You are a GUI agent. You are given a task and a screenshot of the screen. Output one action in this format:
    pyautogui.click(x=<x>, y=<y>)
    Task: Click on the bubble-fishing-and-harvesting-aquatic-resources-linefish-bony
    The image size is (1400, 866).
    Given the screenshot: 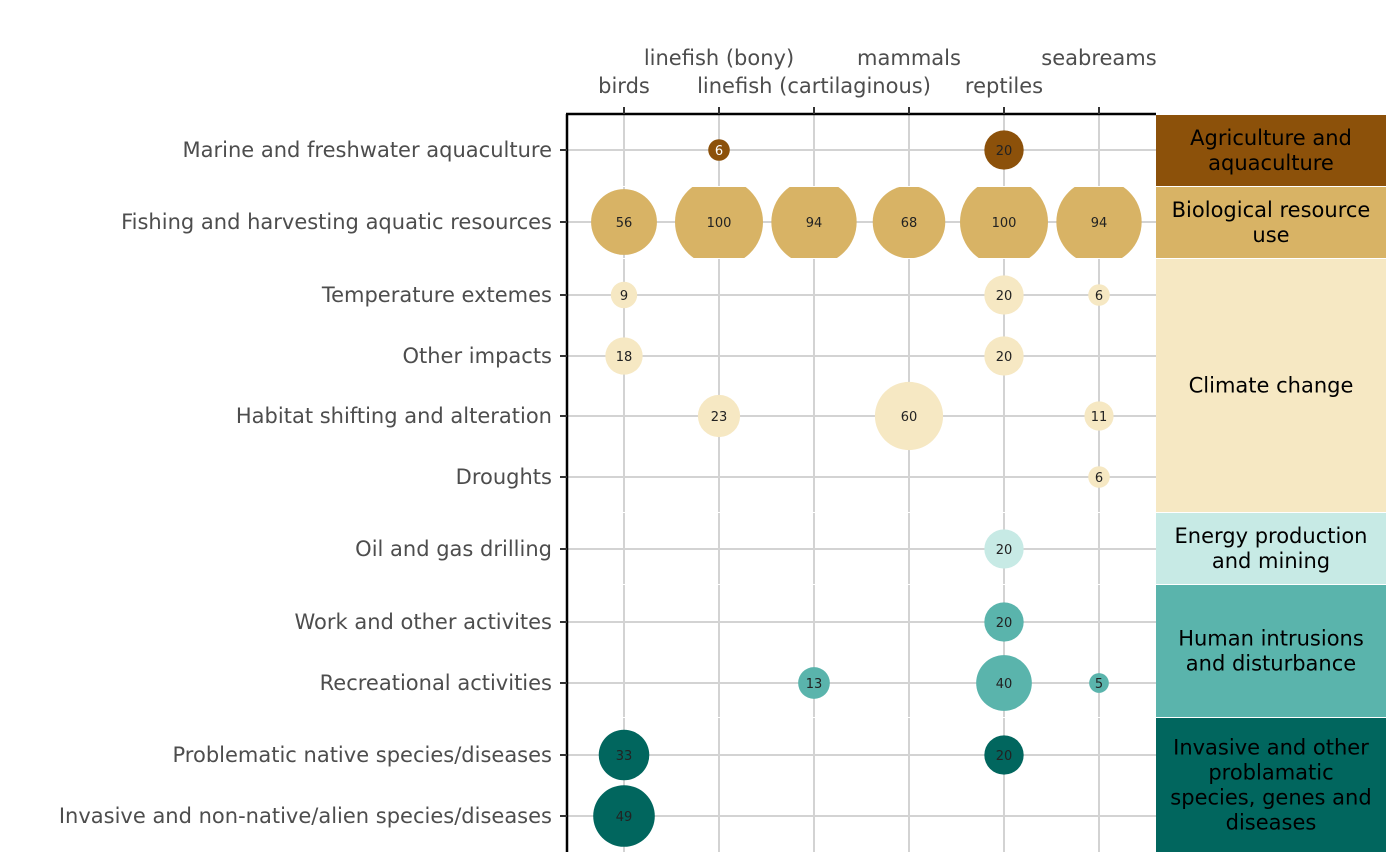 What is the action you would take?
    pyautogui.click(x=719, y=222)
    